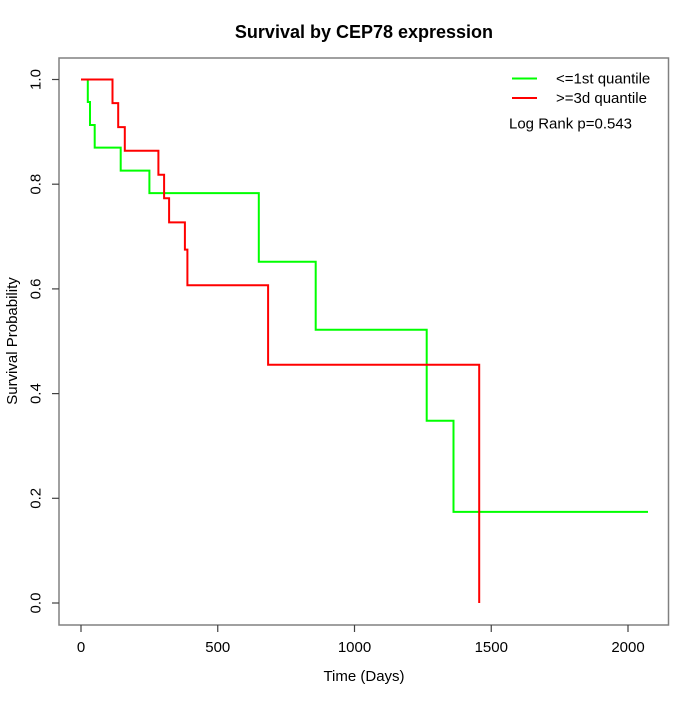 This screenshot has height=705, width=700. Describe the element at coordinates (36, 498) in the screenshot. I see `y-tick-label: 0.2` at that location.